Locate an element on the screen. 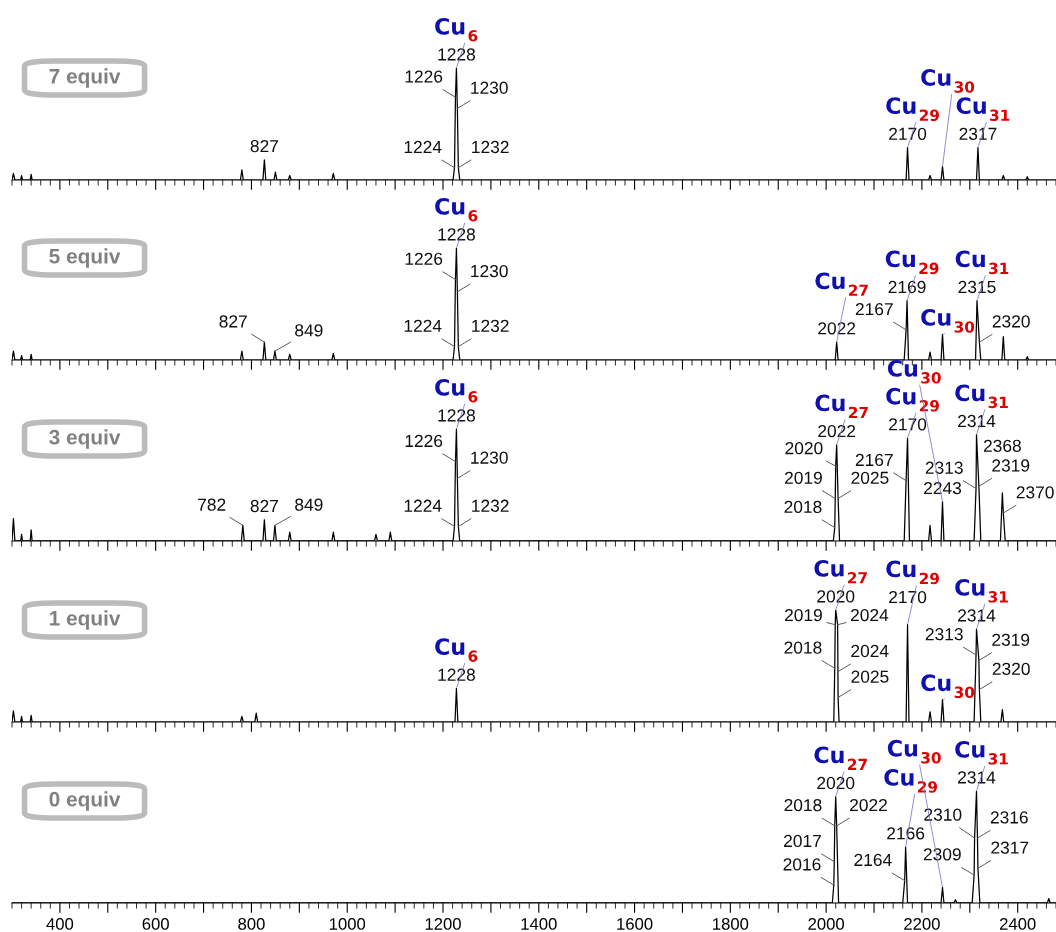 This screenshot has height=932, width=1056. x-tick-label: 2400 is located at coordinates (1017, 924).